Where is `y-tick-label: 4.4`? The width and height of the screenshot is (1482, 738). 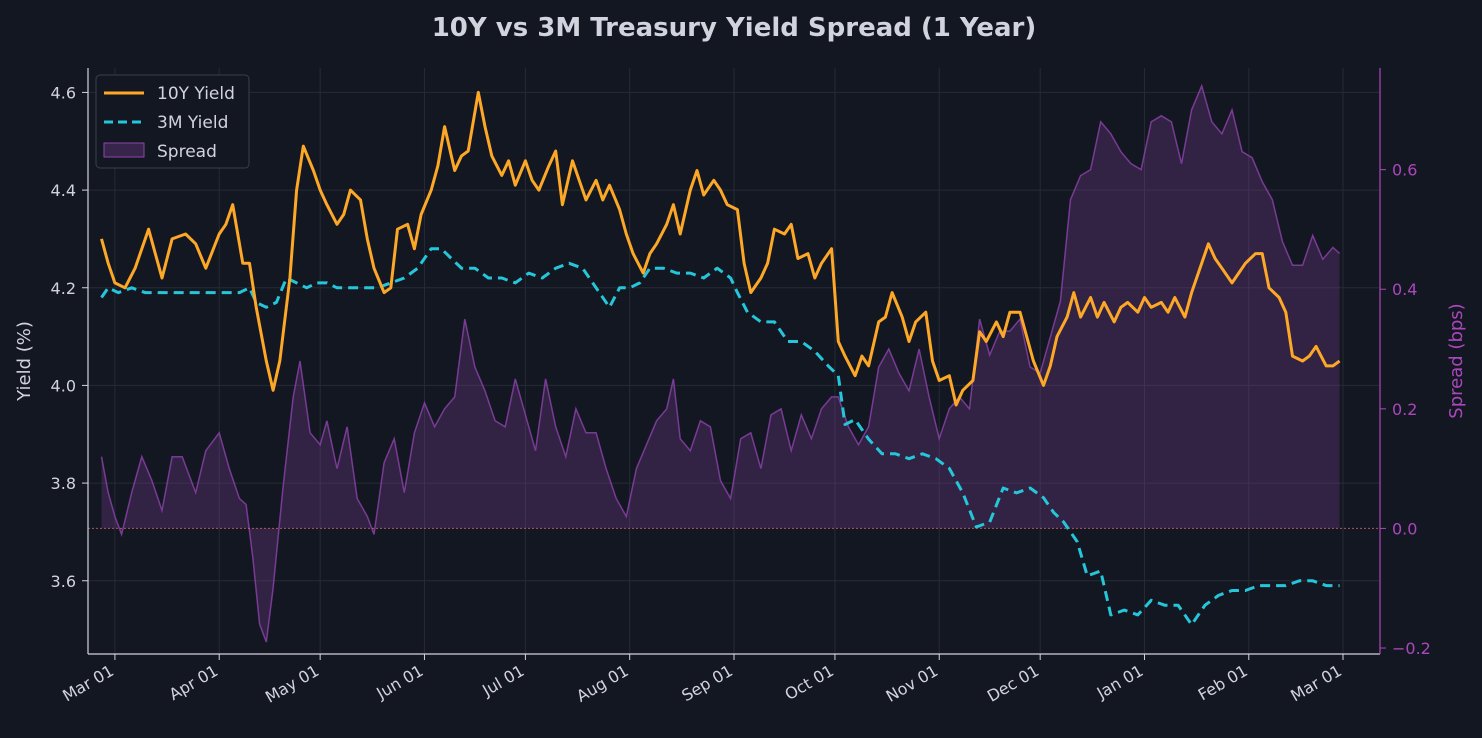 y-tick-label: 4.4 is located at coordinates (63, 190).